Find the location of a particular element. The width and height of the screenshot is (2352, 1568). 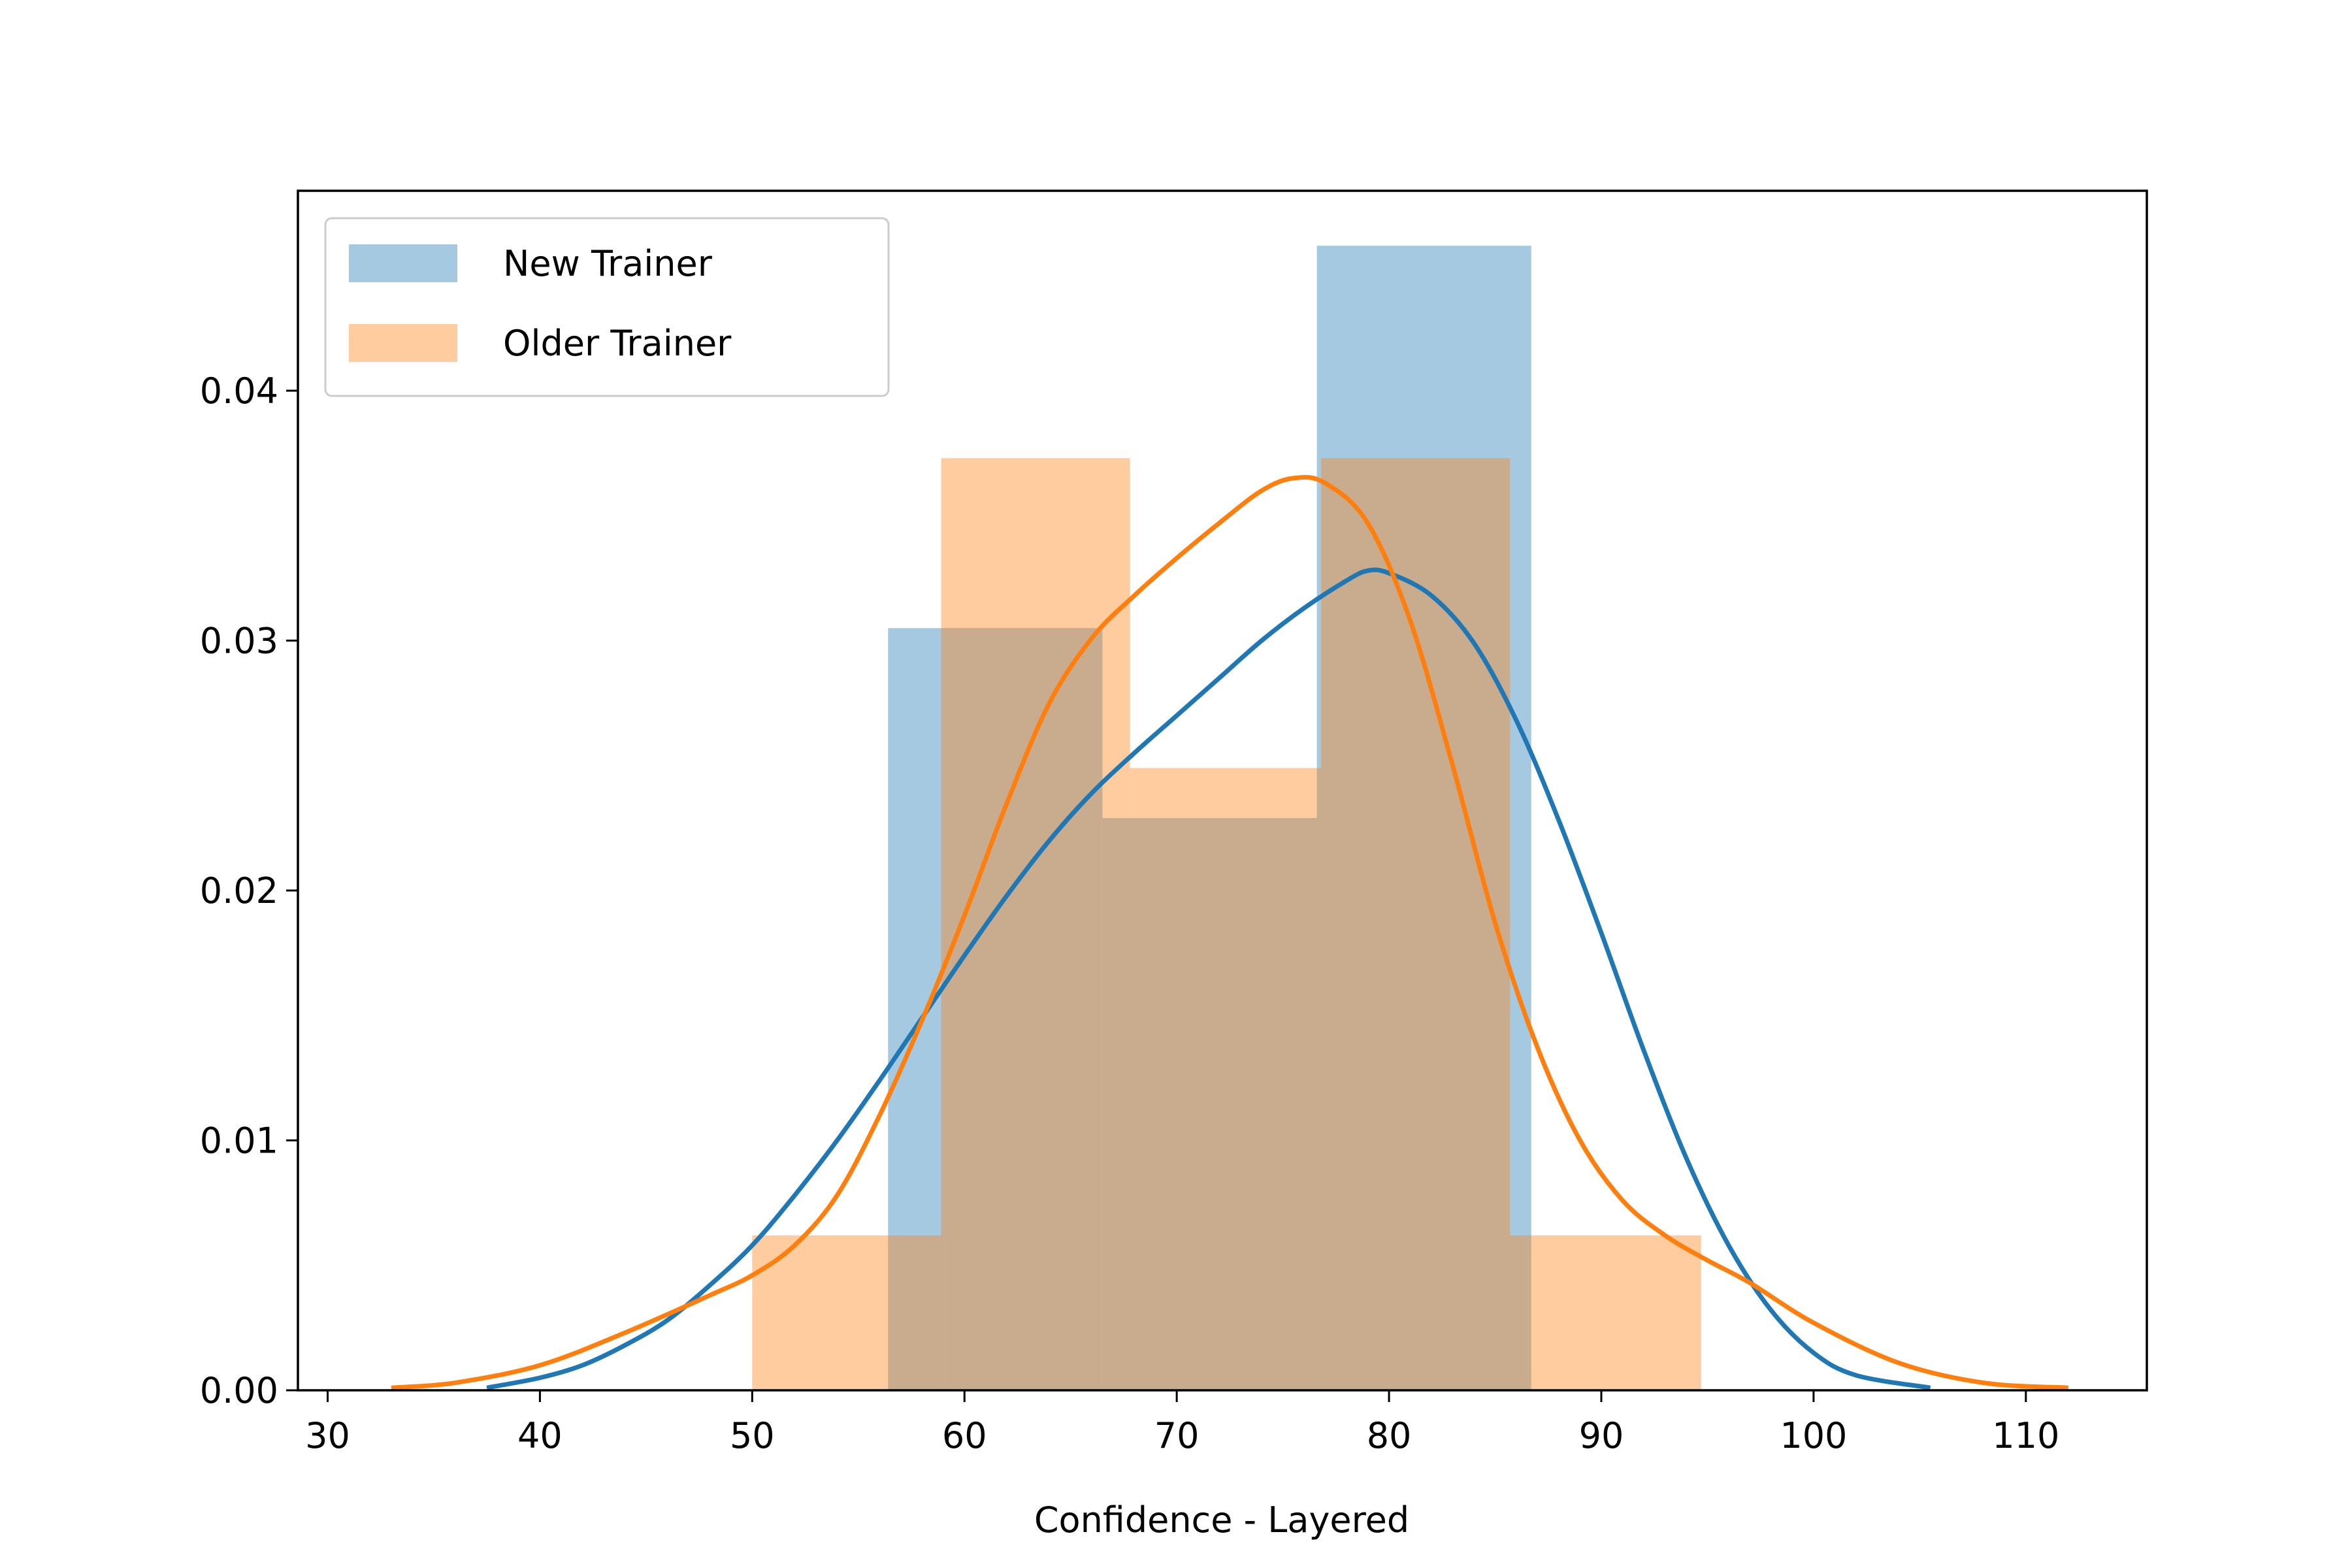

y-tick-label-4: 0.04 is located at coordinates (239, 391).